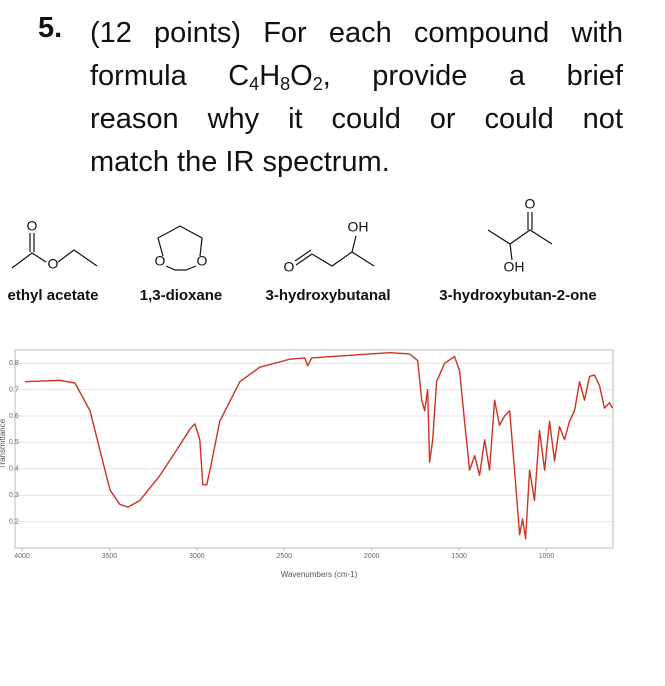  Describe the element at coordinates (319, 574) in the screenshot. I see `x-axis-label: Wavenumbers (cm-1)` at that location.